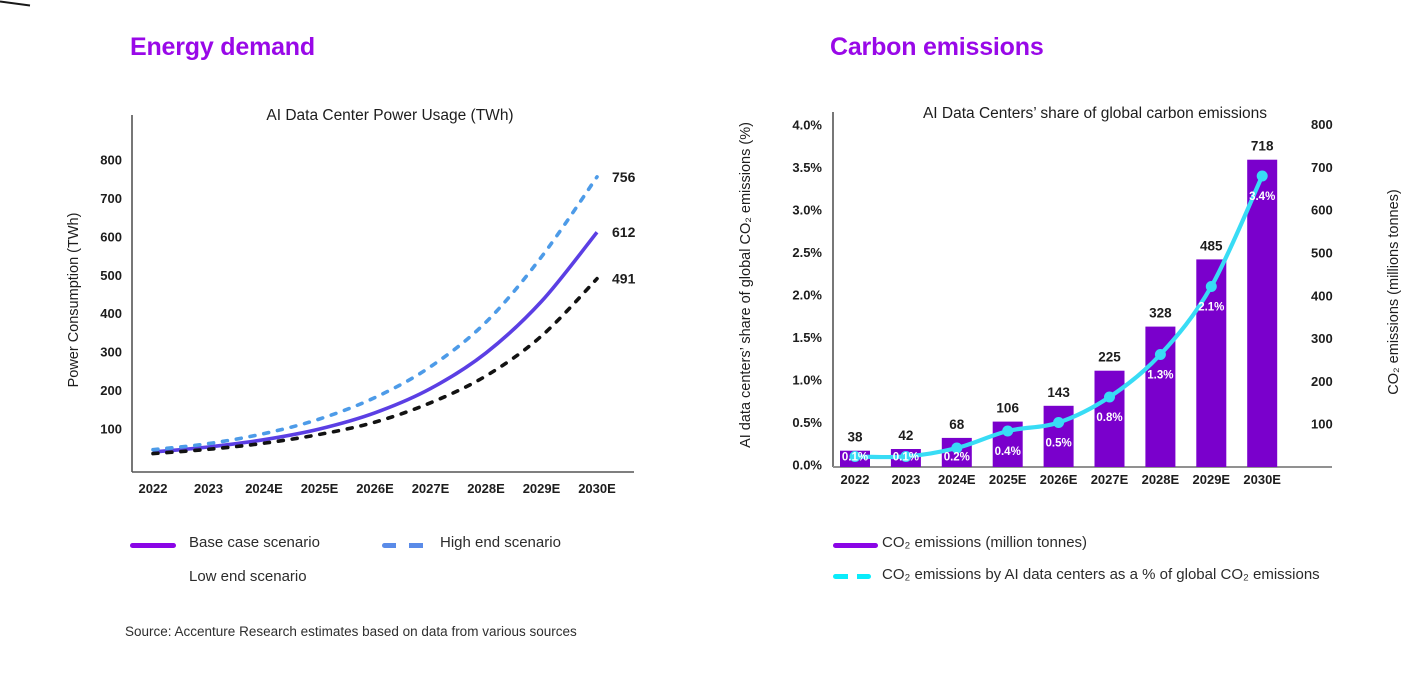 This screenshot has height=683, width=1427. Describe the element at coordinates (111, 275) in the screenshot. I see `energy-y-tick: 500` at that location.